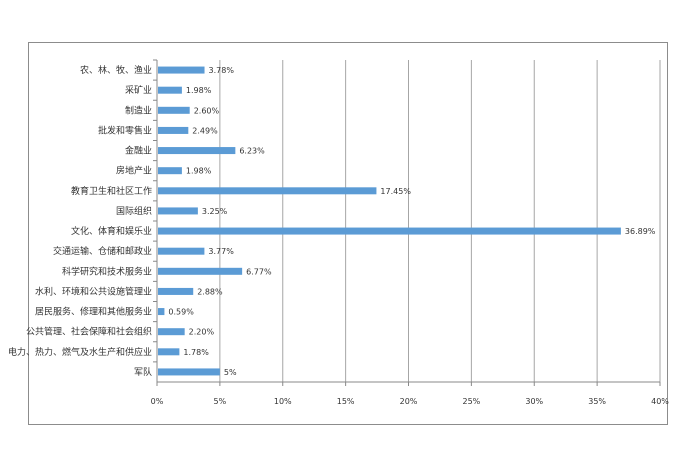  What do you see at coordinates (93, 291) in the screenshot?
I see `category-label: 水利、环境和公共设施管理业` at bounding box center [93, 291].